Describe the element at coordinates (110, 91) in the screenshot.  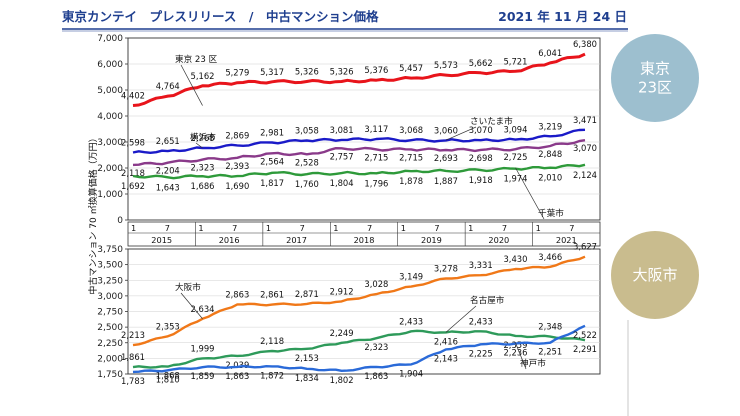
I see `y-tick-label: 5,000` at that location.